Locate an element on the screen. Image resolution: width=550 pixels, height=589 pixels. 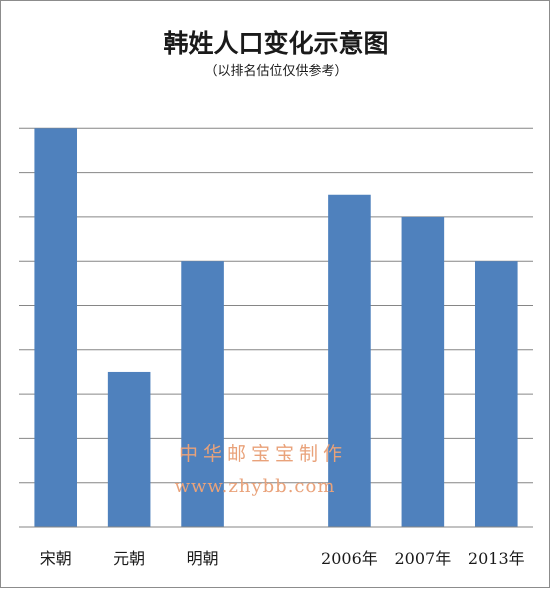
watermark-title: 中华邮宝宝制作 is located at coordinates (263, 454).